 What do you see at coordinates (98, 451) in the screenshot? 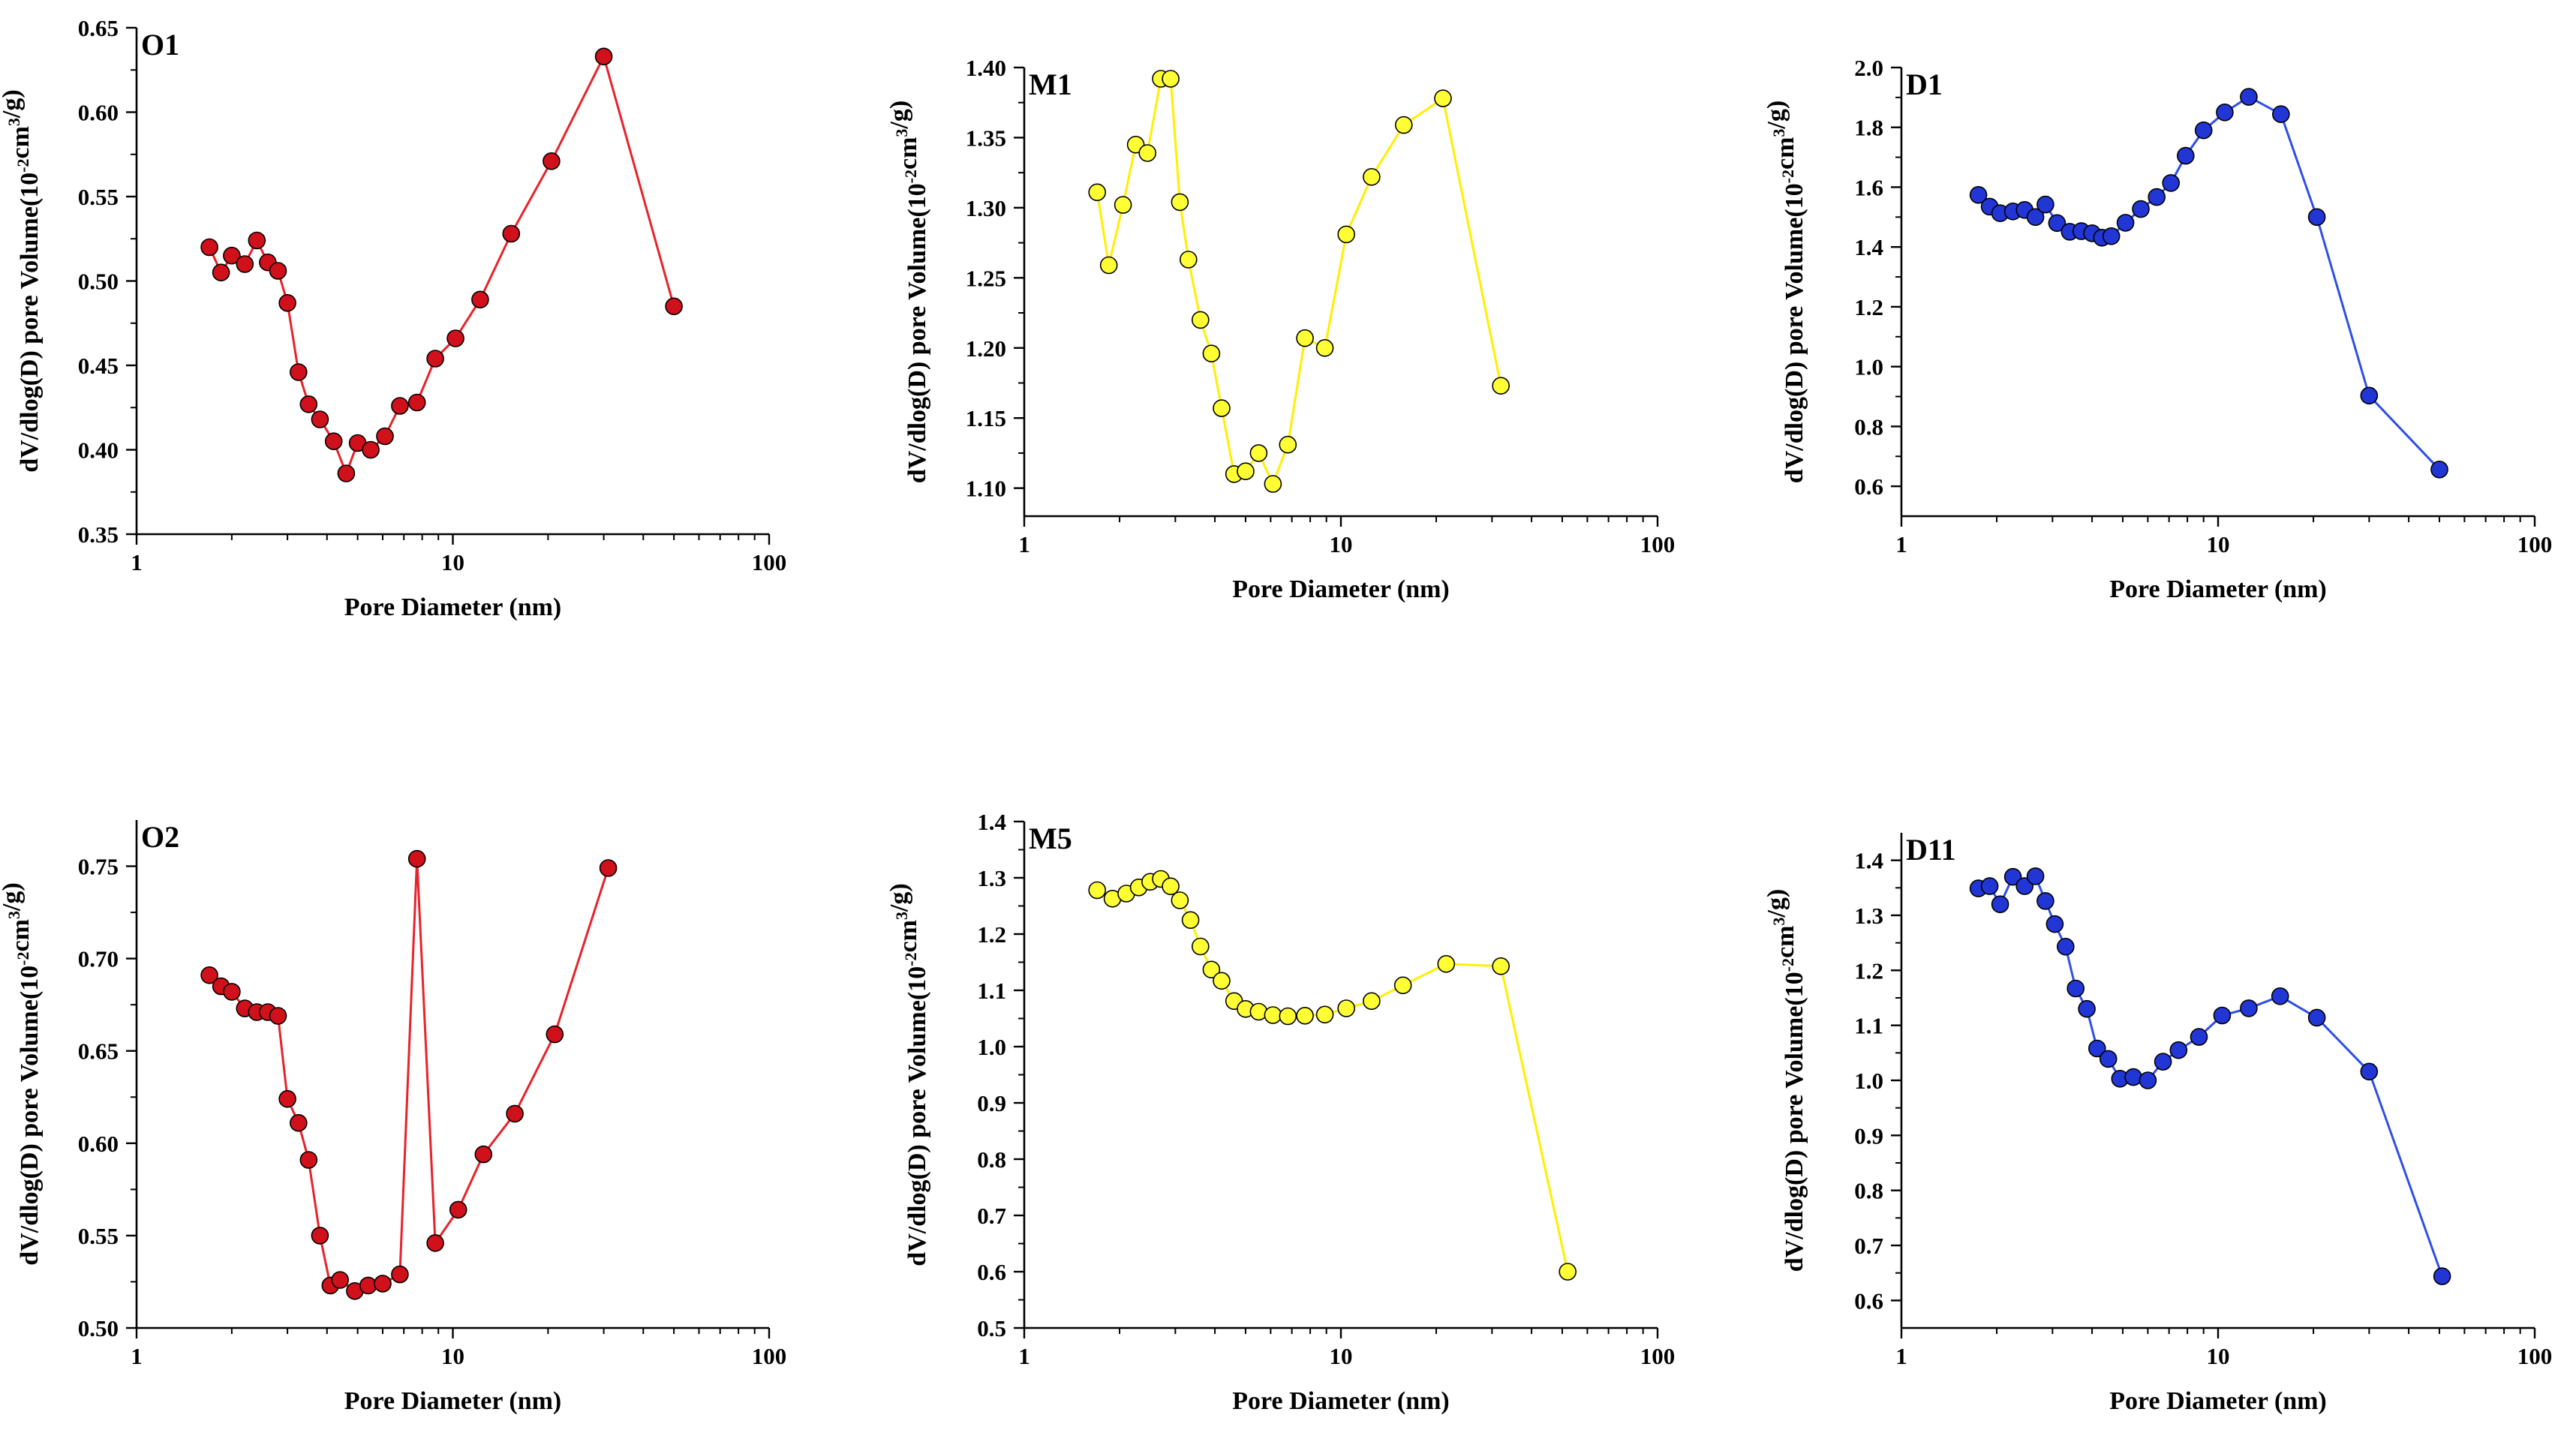
I see `y-tick-label: 0.40` at bounding box center [98, 451].